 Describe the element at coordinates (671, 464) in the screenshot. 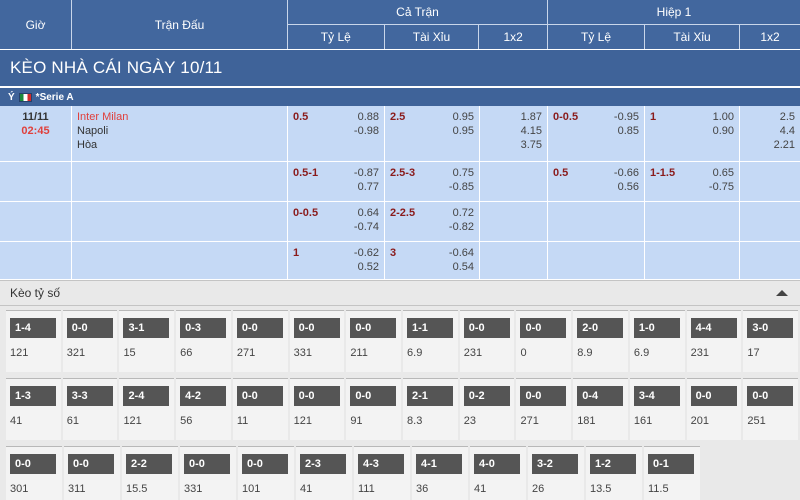

I see `score-chip: 0-1` at that location.